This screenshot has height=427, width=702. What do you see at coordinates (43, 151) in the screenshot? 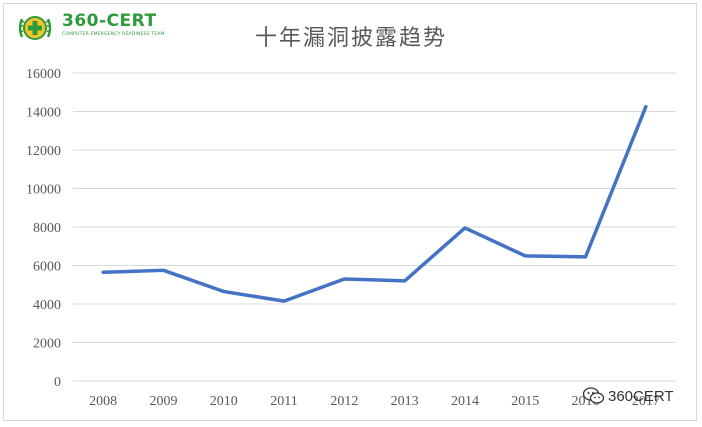
I see `y-tick-label: 12000` at bounding box center [43, 151].